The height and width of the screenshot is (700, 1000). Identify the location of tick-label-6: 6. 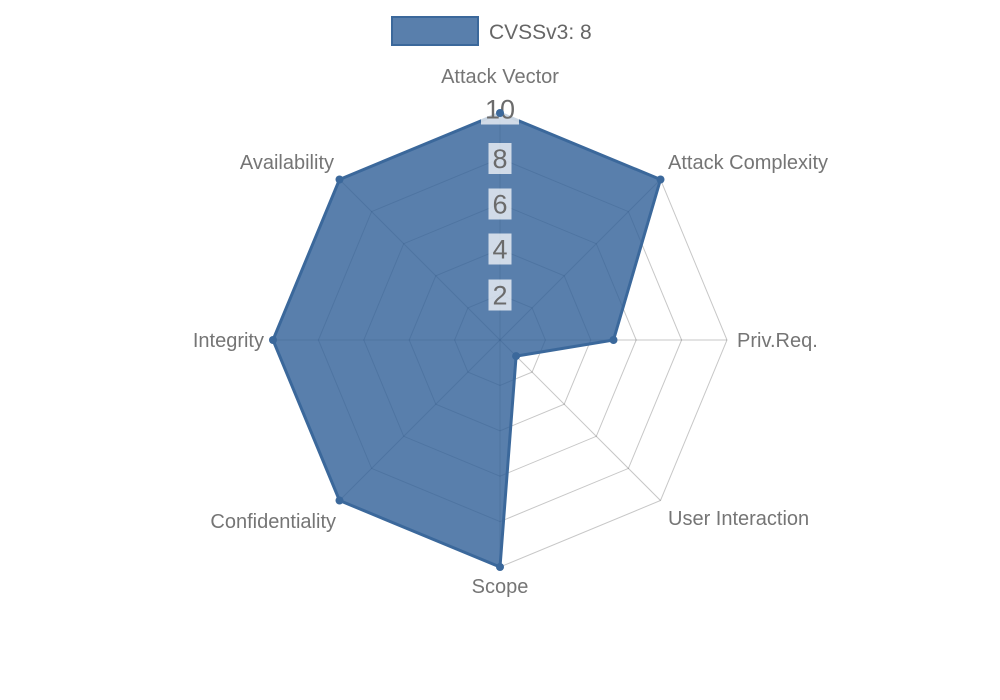
(499, 205).